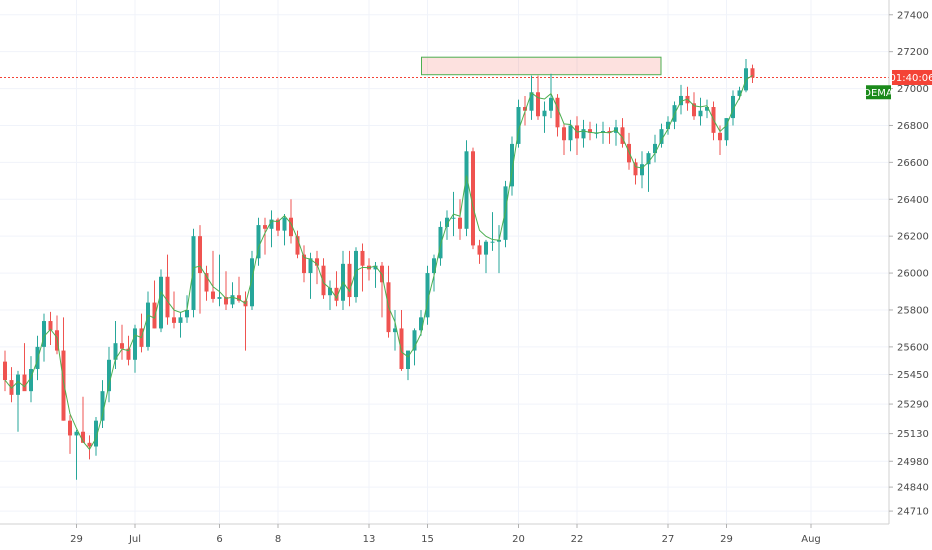 The width and height of the screenshot is (932, 550). What do you see at coordinates (445, 534) in the screenshot?
I see `x-axis-ticks: 29 Jul 6 8 13 15 20 22 27 29 Aug` at bounding box center [445, 534].